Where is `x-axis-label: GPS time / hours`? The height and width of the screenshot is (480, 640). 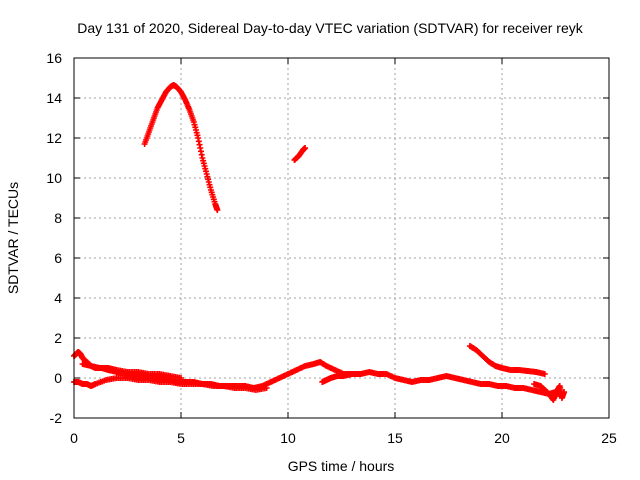
x-axis-label: GPS time / hours is located at coordinates (341, 466).